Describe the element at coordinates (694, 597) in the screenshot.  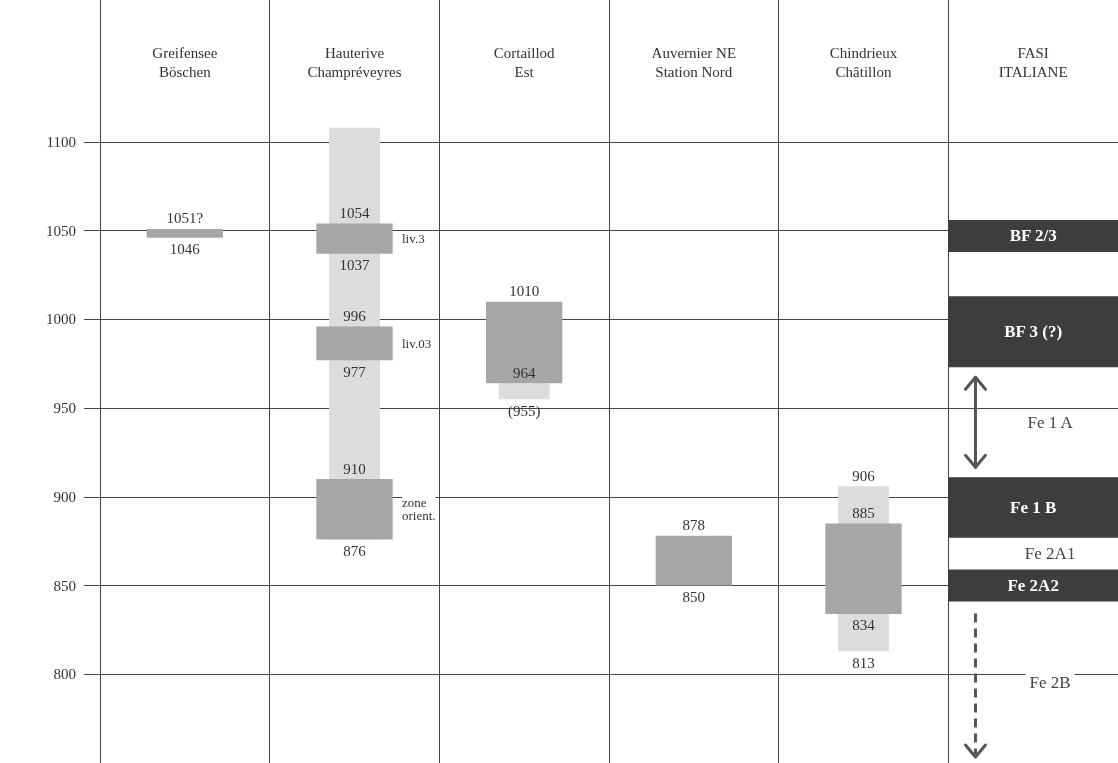
I see `annotation: 850` at that location.